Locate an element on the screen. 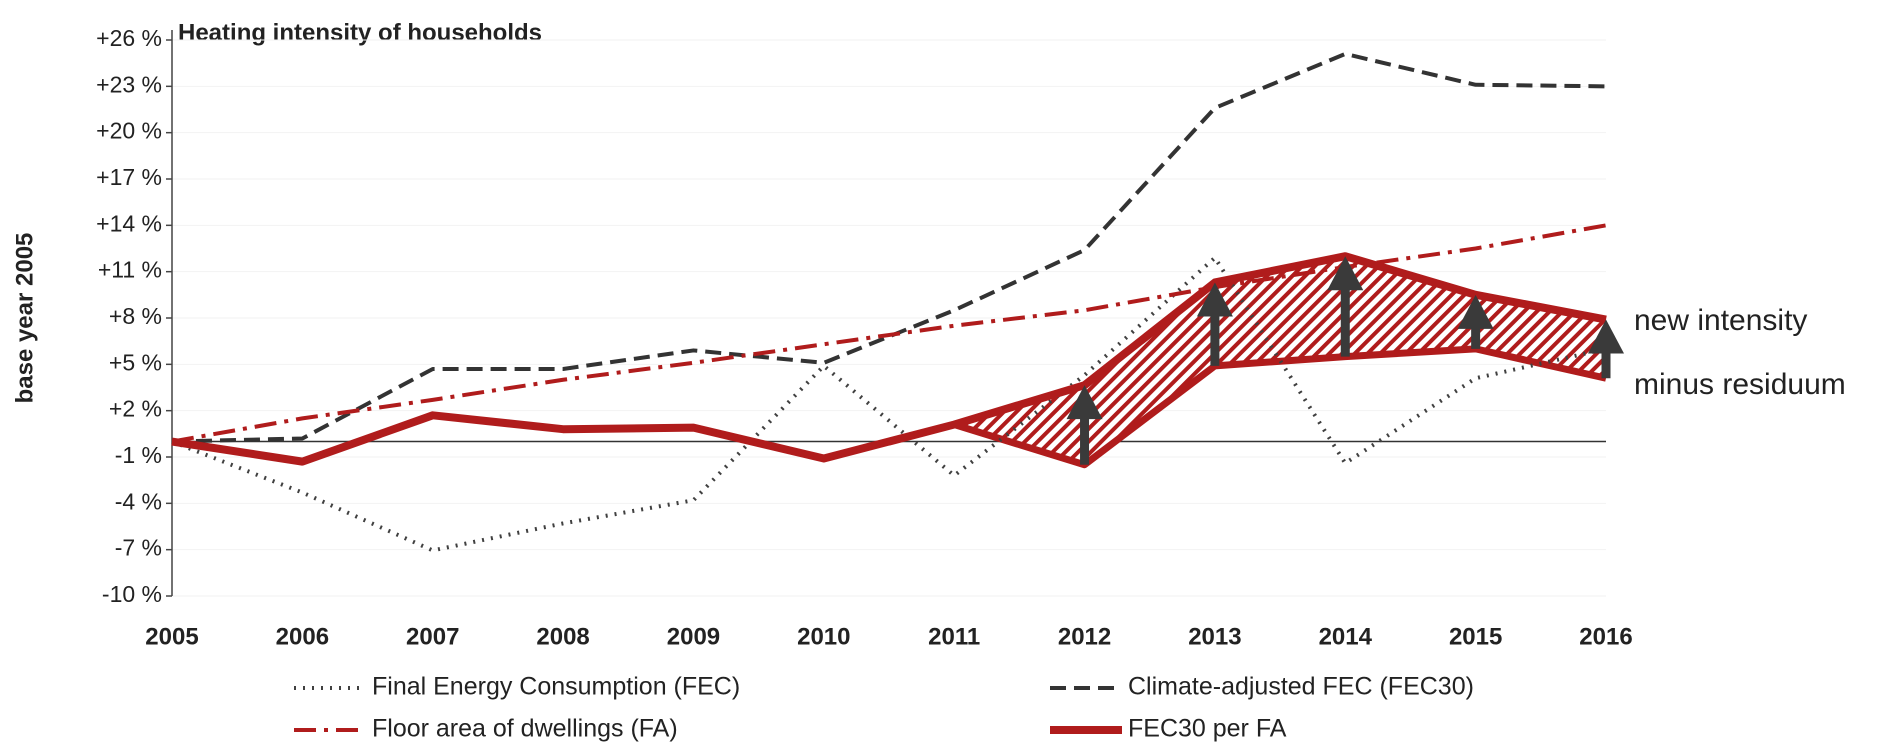 This screenshot has height=747, width=1881. y-tick-label: -10 % is located at coordinates (132, 594).